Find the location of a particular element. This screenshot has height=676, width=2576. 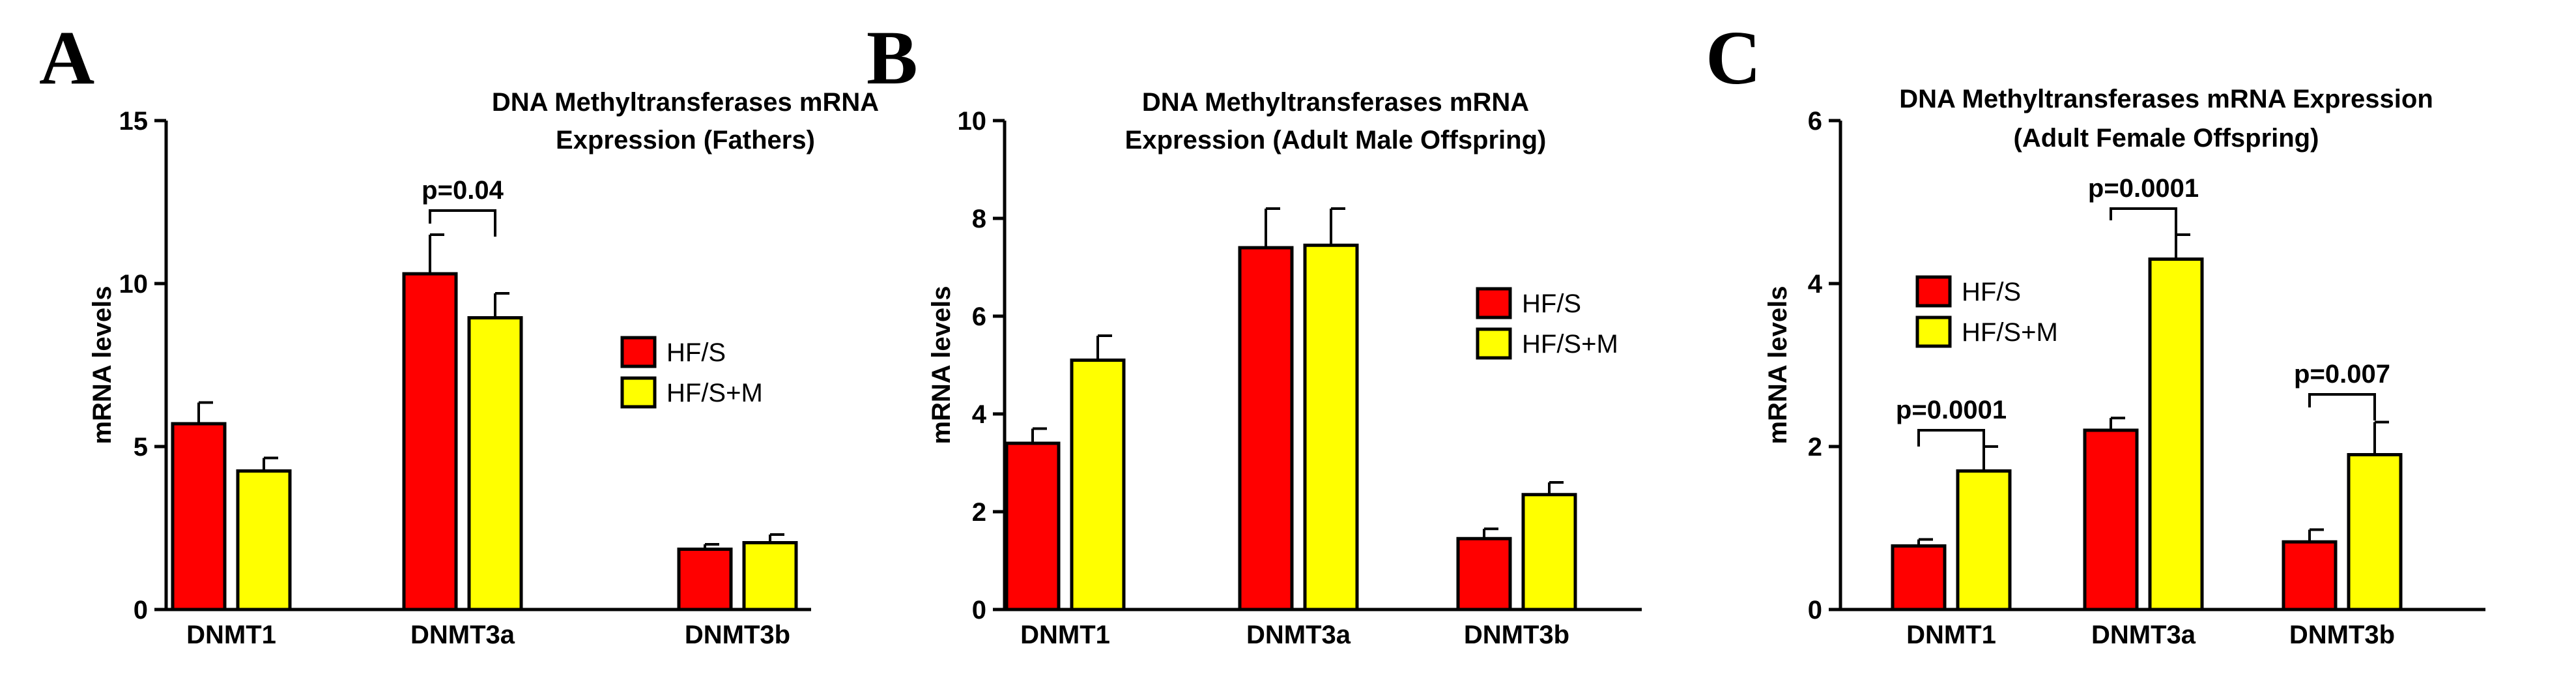

y-tick-label: 5 is located at coordinates (141, 447).